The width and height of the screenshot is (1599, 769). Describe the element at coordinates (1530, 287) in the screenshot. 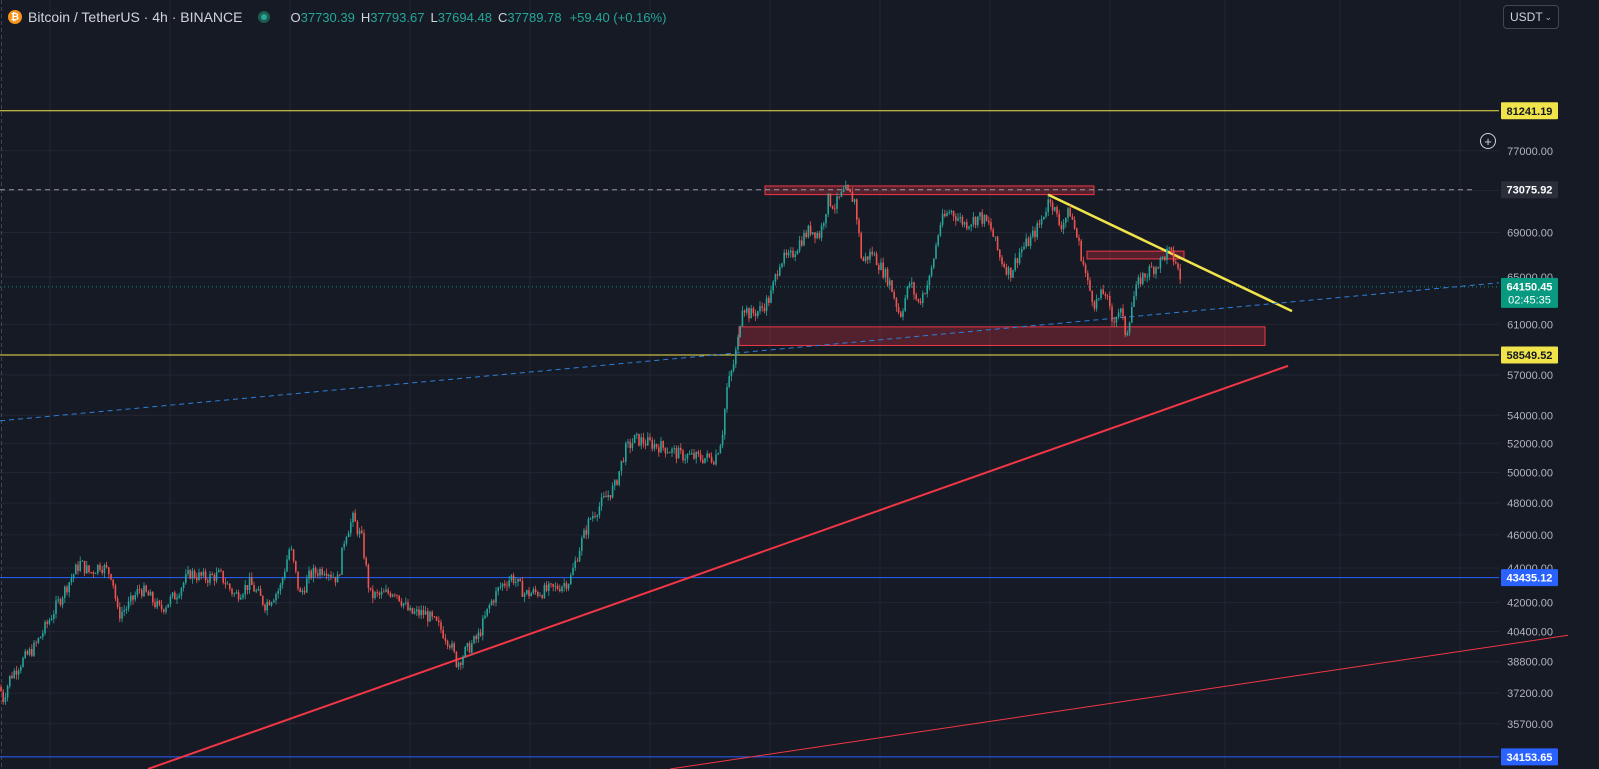

I see `price-label-value: 64150.45` at that location.